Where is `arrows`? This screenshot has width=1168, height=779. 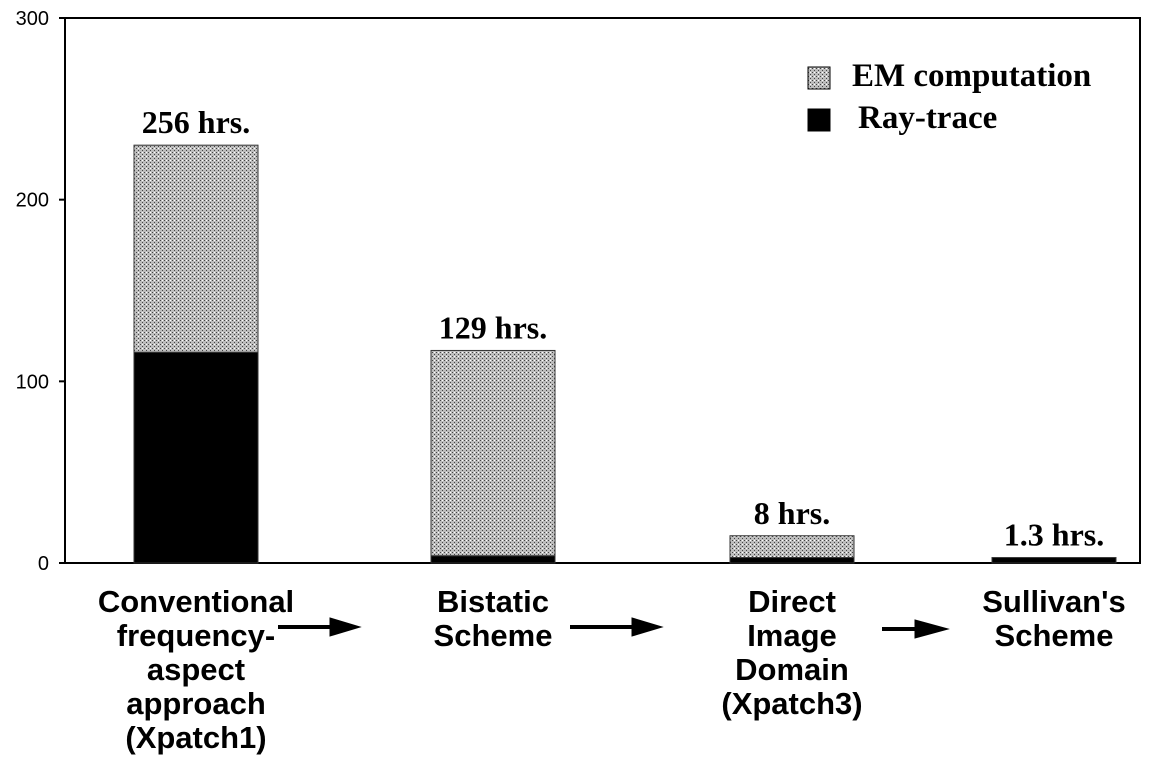
arrows is located at coordinates (614, 628).